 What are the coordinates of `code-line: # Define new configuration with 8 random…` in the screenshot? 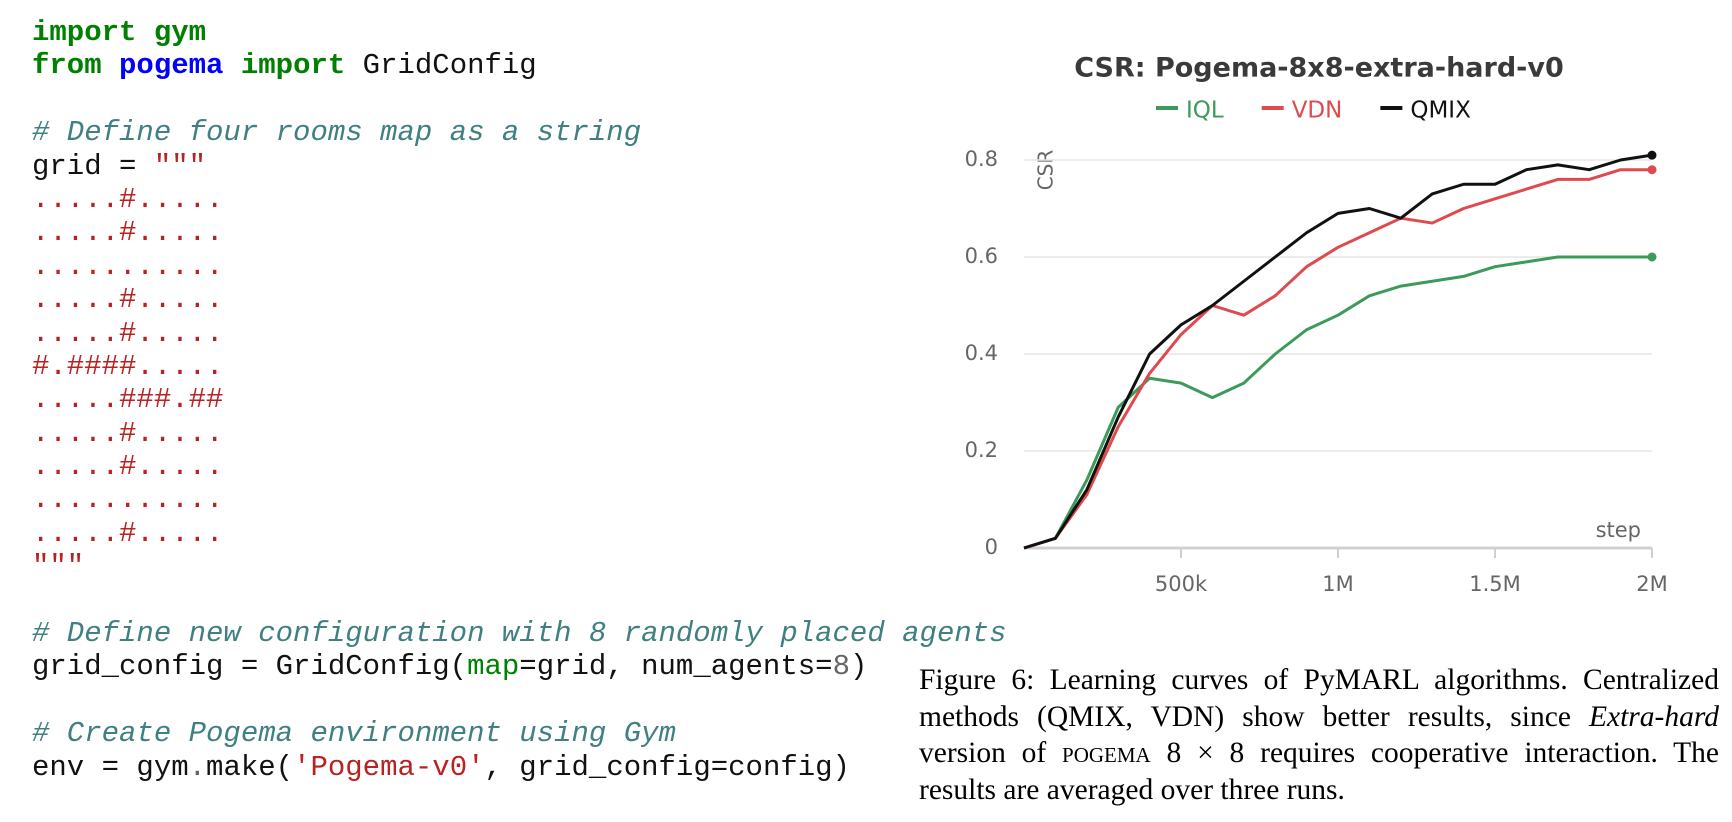 It's located at (519, 633).